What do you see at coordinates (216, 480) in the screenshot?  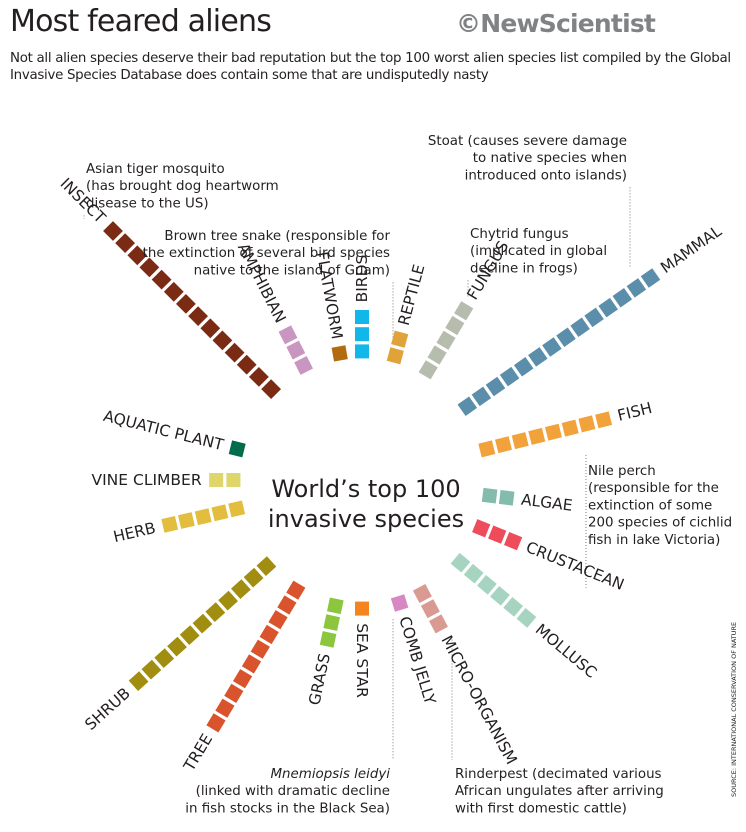 I see `bar-unit-vine-climber` at bounding box center [216, 480].